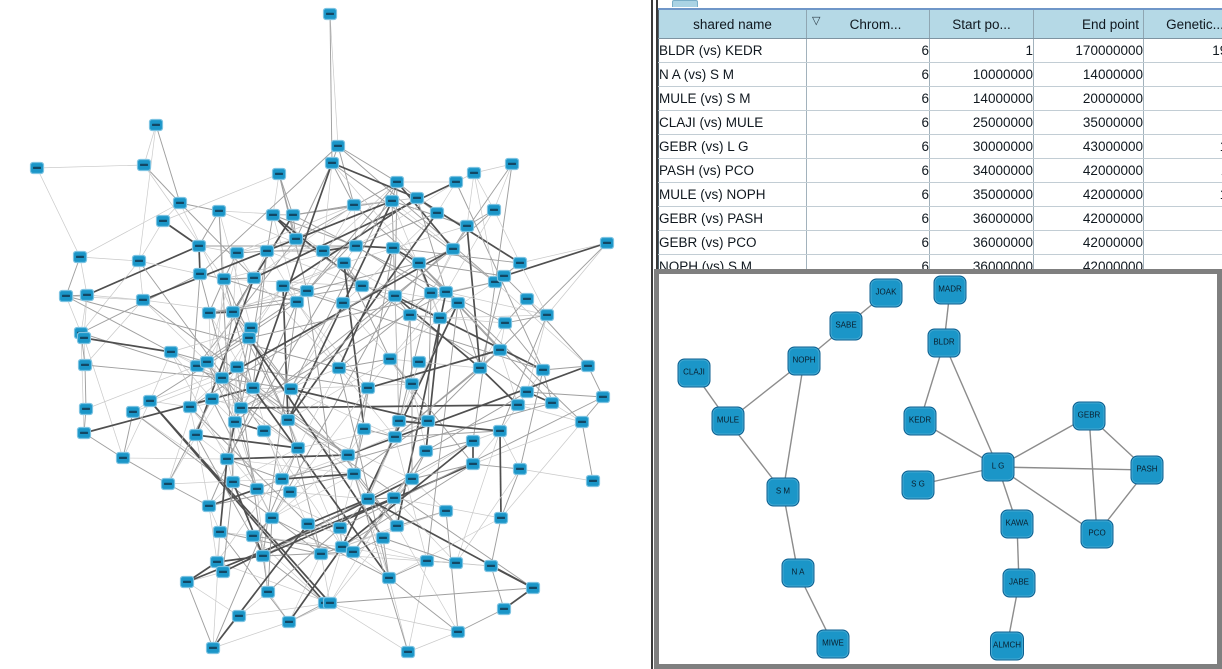 This screenshot has width=1222, height=669. I want to click on table-cell: 34000000, so click(981, 170).